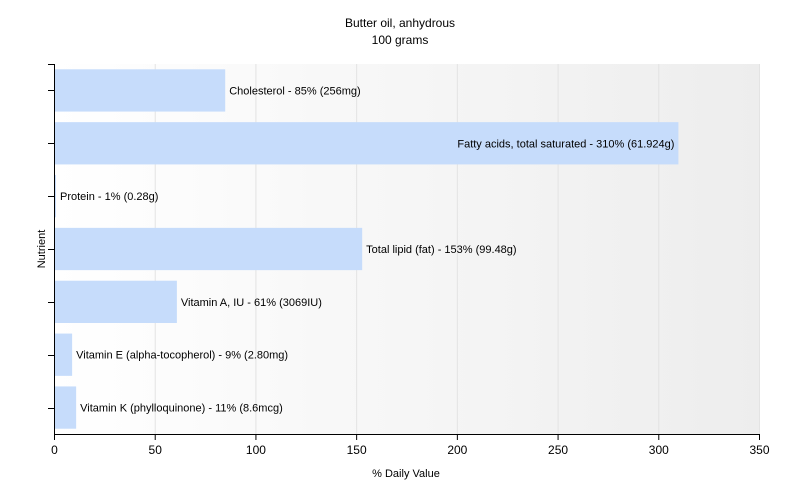 The height and width of the screenshot is (500, 800). Describe the element at coordinates (109, 197) in the screenshot. I see `bar-label: Protein - 1% (0.28g)` at that location.